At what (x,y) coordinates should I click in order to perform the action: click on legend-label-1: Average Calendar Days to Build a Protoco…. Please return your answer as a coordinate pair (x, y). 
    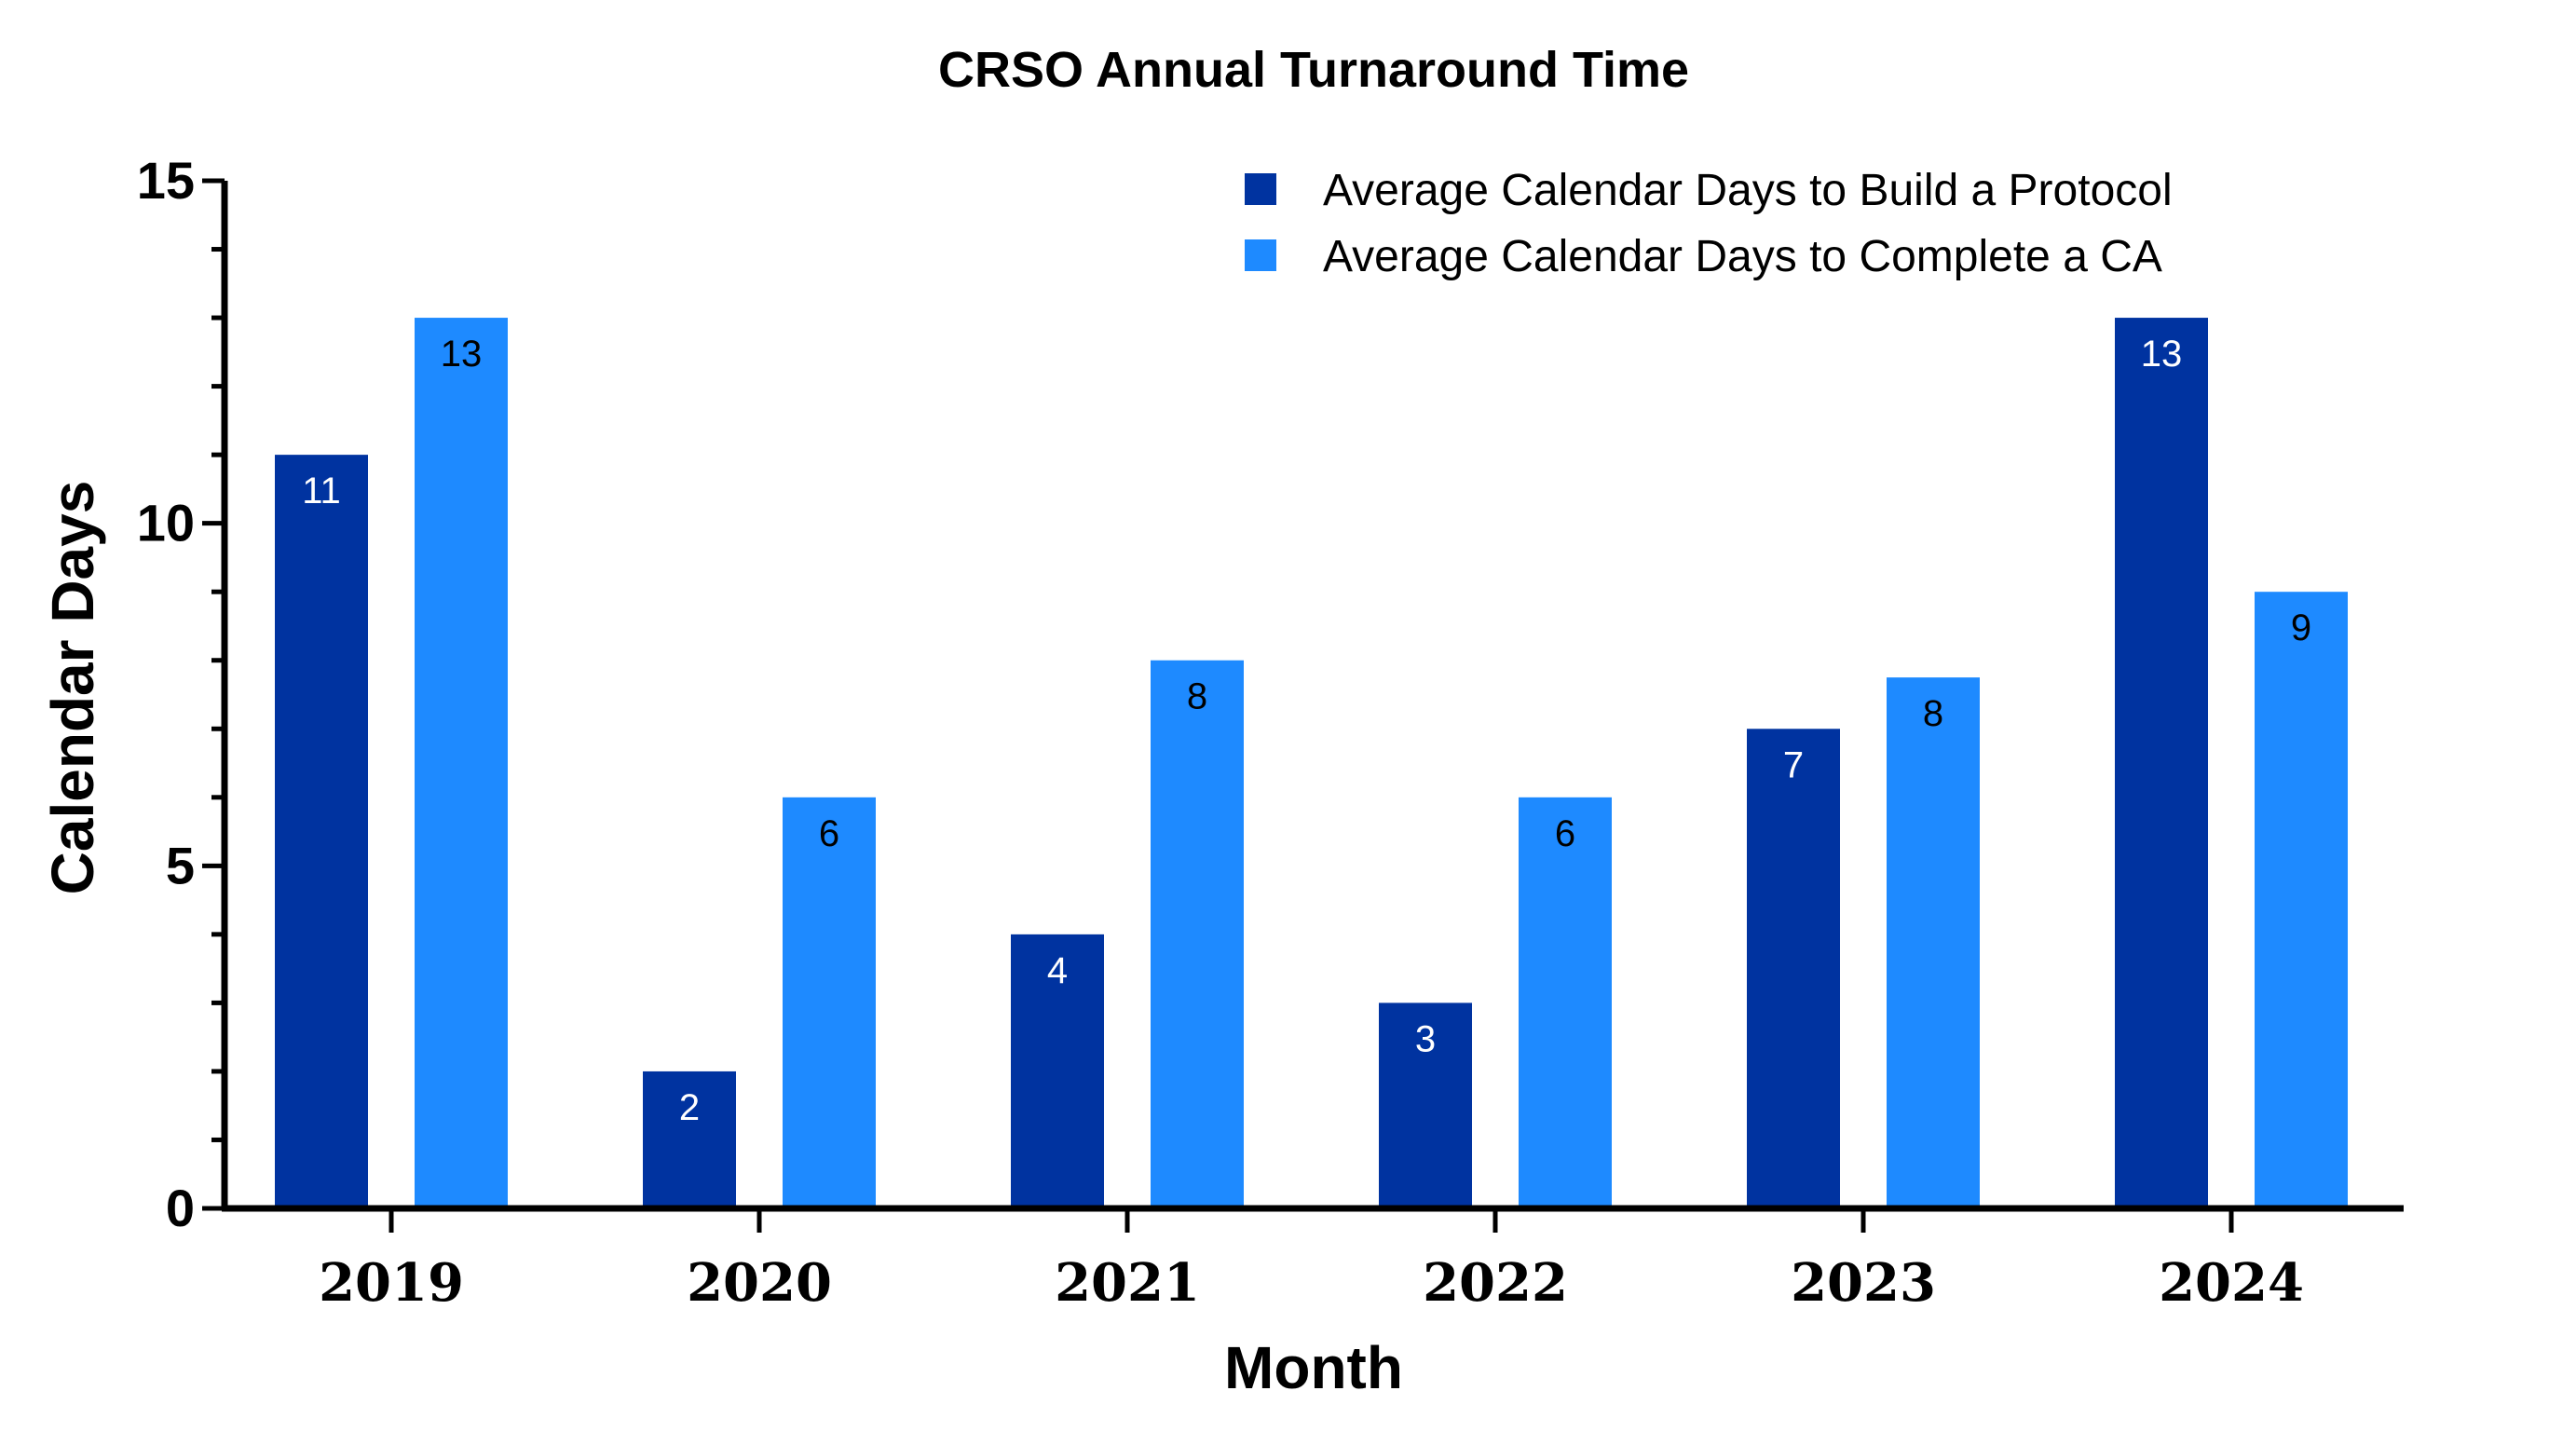
    Looking at the image, I should click on (1748, 190).